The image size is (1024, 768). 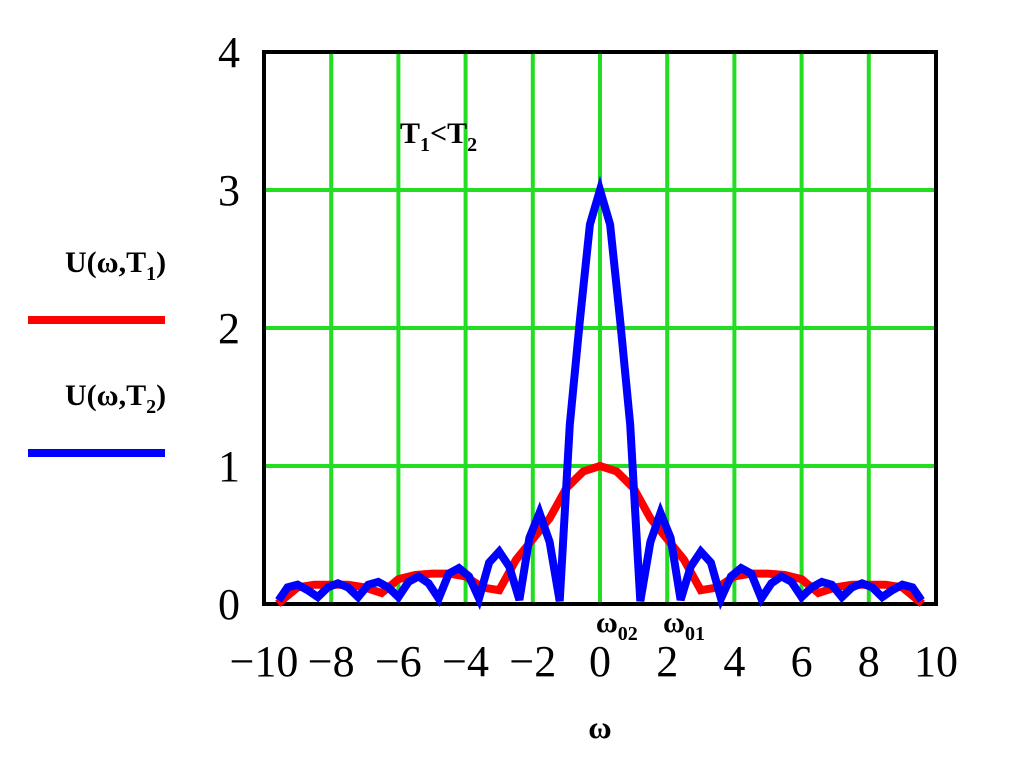 I want to click on x-axis-label: ω, so click(x=599, y=727).